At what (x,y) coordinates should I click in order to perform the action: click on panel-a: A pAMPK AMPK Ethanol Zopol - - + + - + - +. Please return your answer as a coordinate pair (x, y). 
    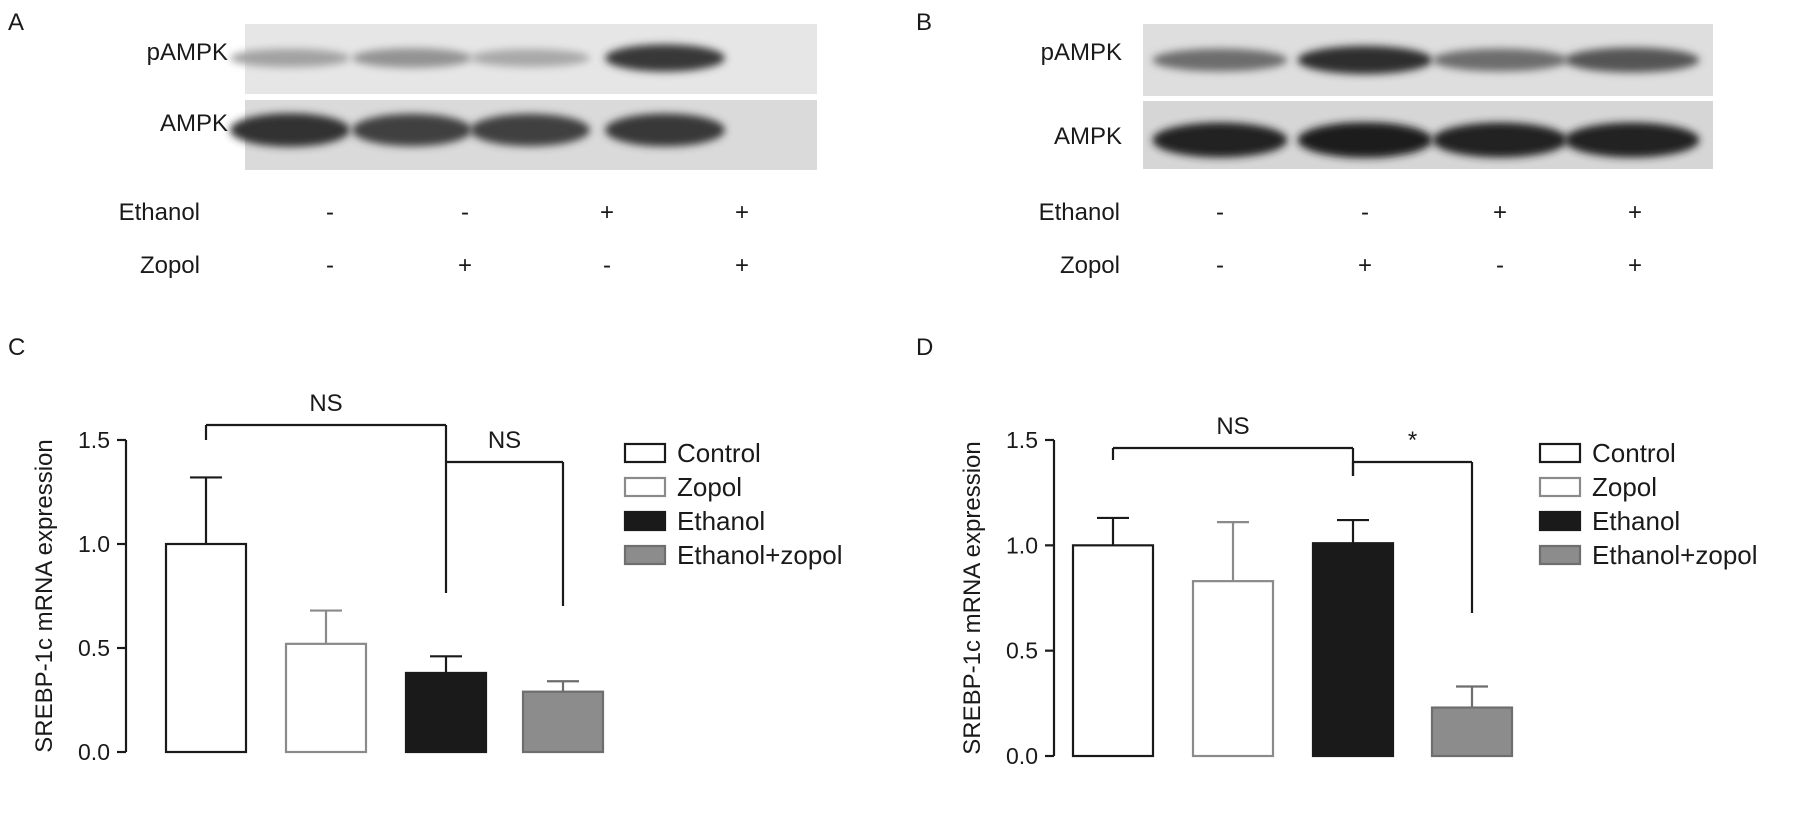
    Looking at the image, I should click on (412, 144).